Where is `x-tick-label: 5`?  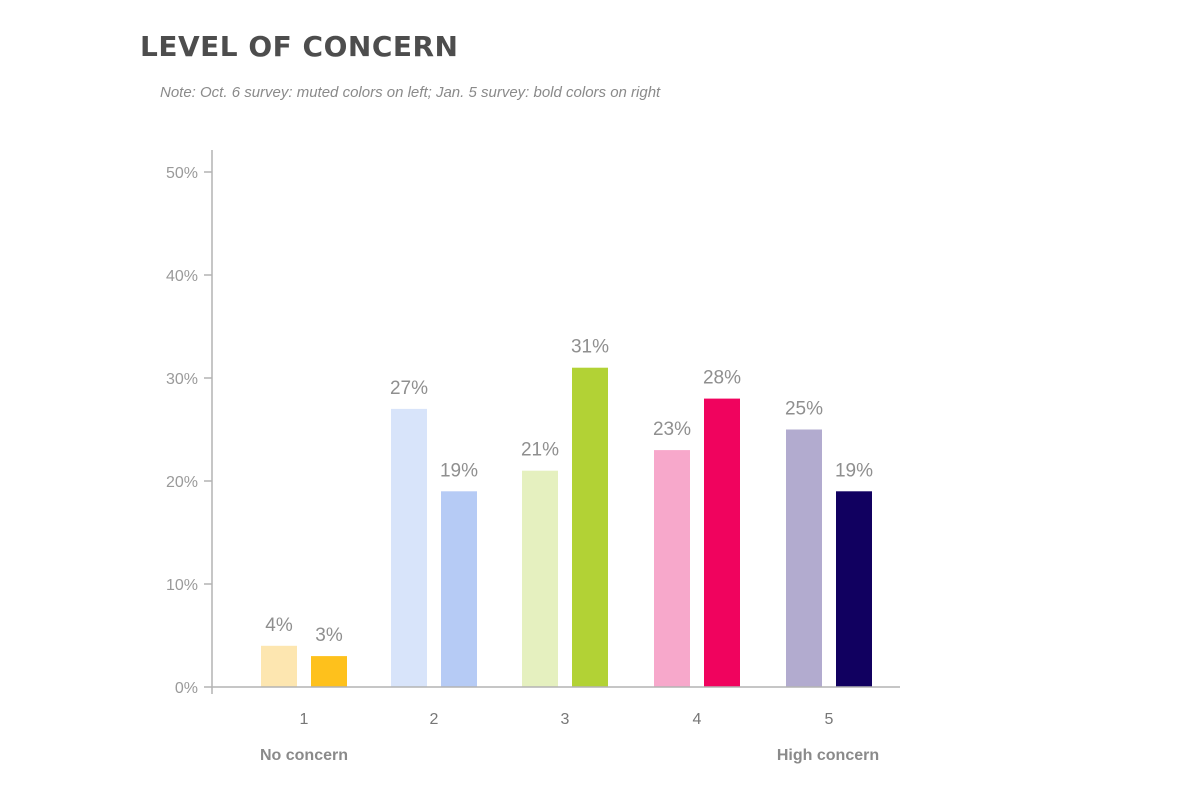
x-tick-label: 5 is located at coordinates (829, 719).